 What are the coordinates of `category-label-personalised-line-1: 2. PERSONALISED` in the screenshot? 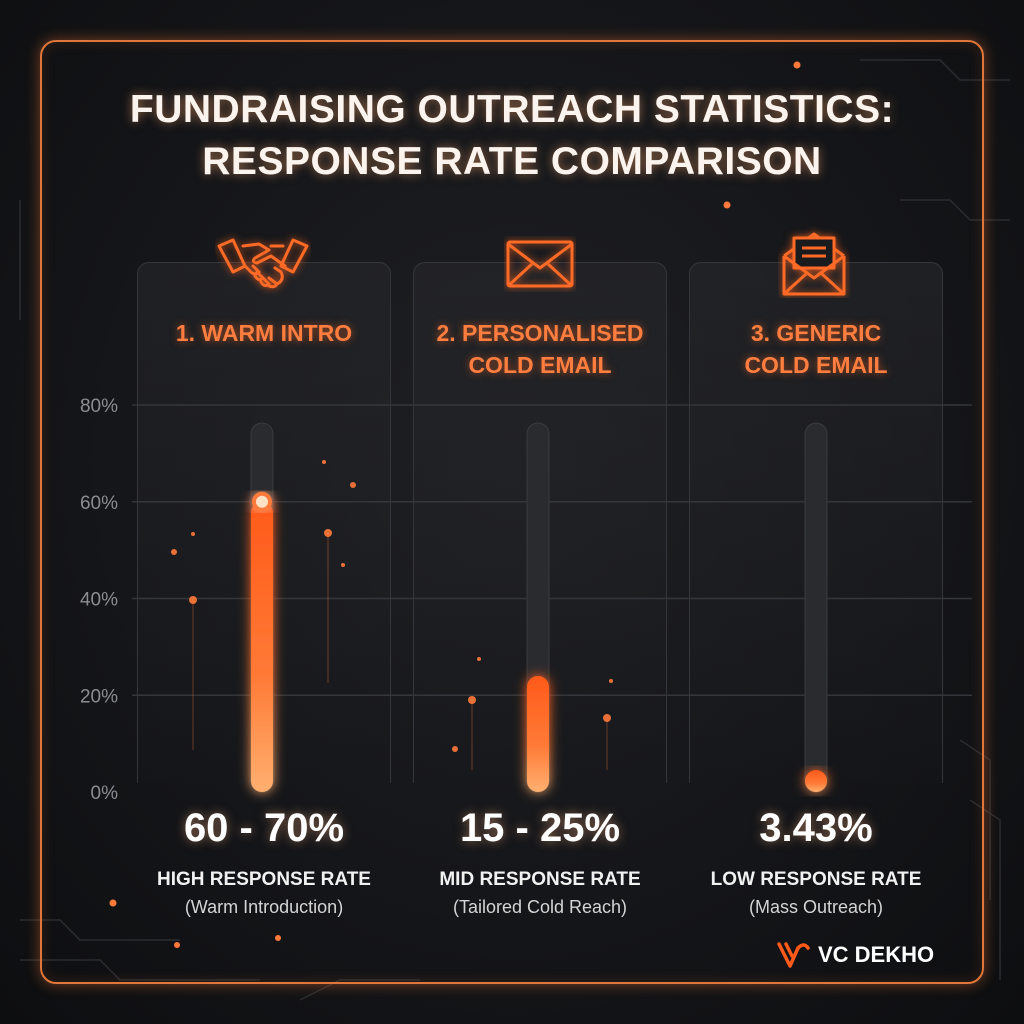 It's located at (540, 333).